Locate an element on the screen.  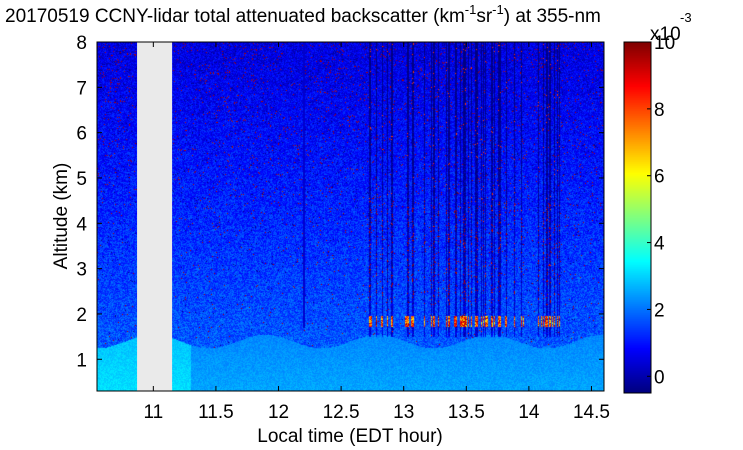
y-tick-label: 3 is located at coordinates (81, 270).